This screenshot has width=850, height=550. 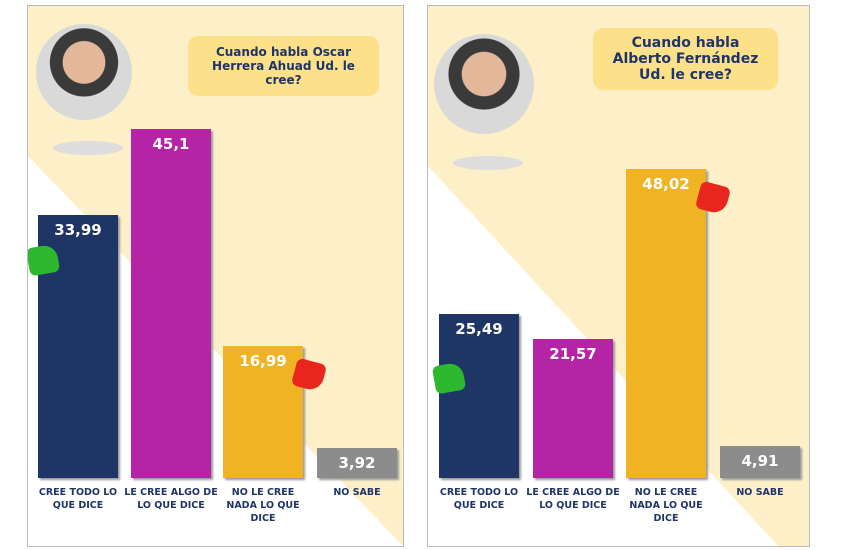 What do you see at coordinates (78, 229) in the screenshot?
I see `value-label: 33,99` at bounding box center [78, 229].